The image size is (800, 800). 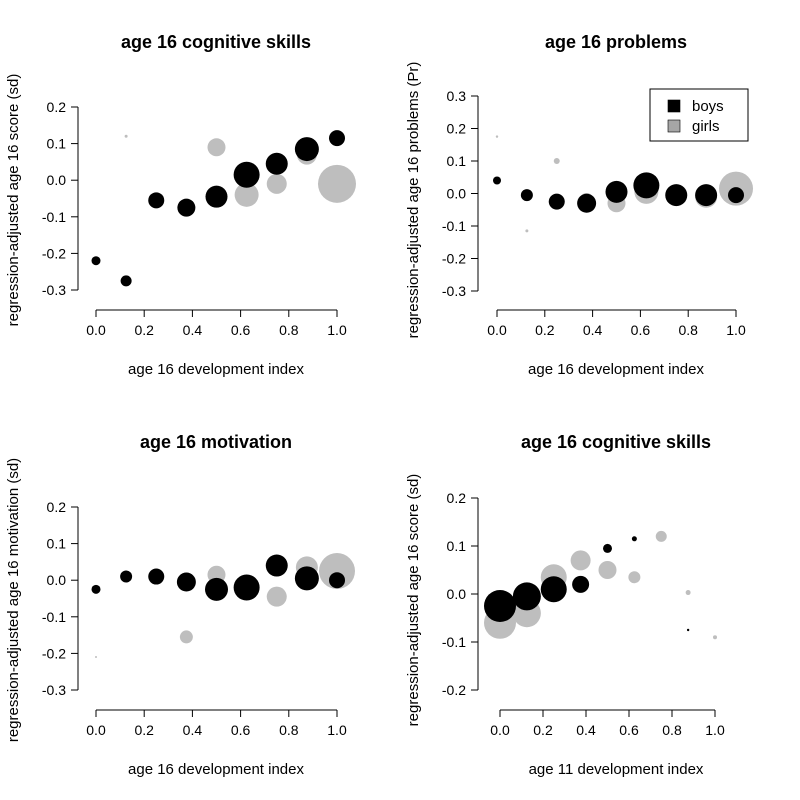 I want to click on legend-label: girls, so click(x=706, y=126).